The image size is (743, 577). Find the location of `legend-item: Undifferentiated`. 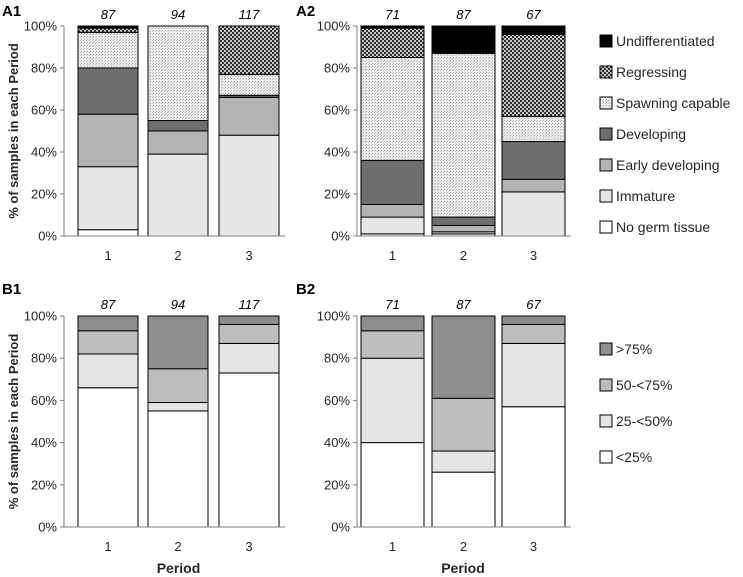

legend-item: Undifferentiated is located at coordinates (657, 41).